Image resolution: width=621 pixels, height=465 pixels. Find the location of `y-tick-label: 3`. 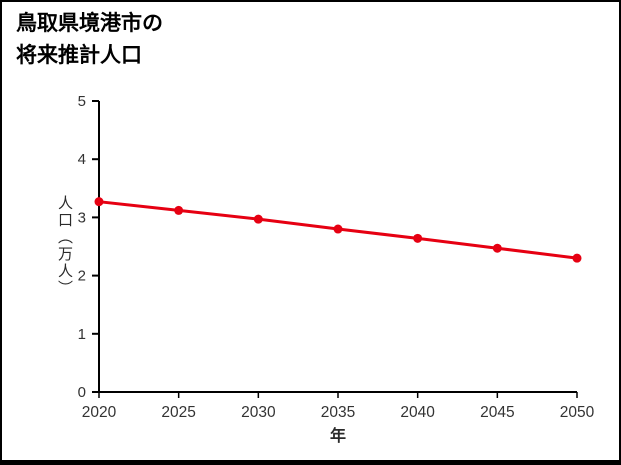

y-tick-label: 3 is located at coordinates (82, 217).